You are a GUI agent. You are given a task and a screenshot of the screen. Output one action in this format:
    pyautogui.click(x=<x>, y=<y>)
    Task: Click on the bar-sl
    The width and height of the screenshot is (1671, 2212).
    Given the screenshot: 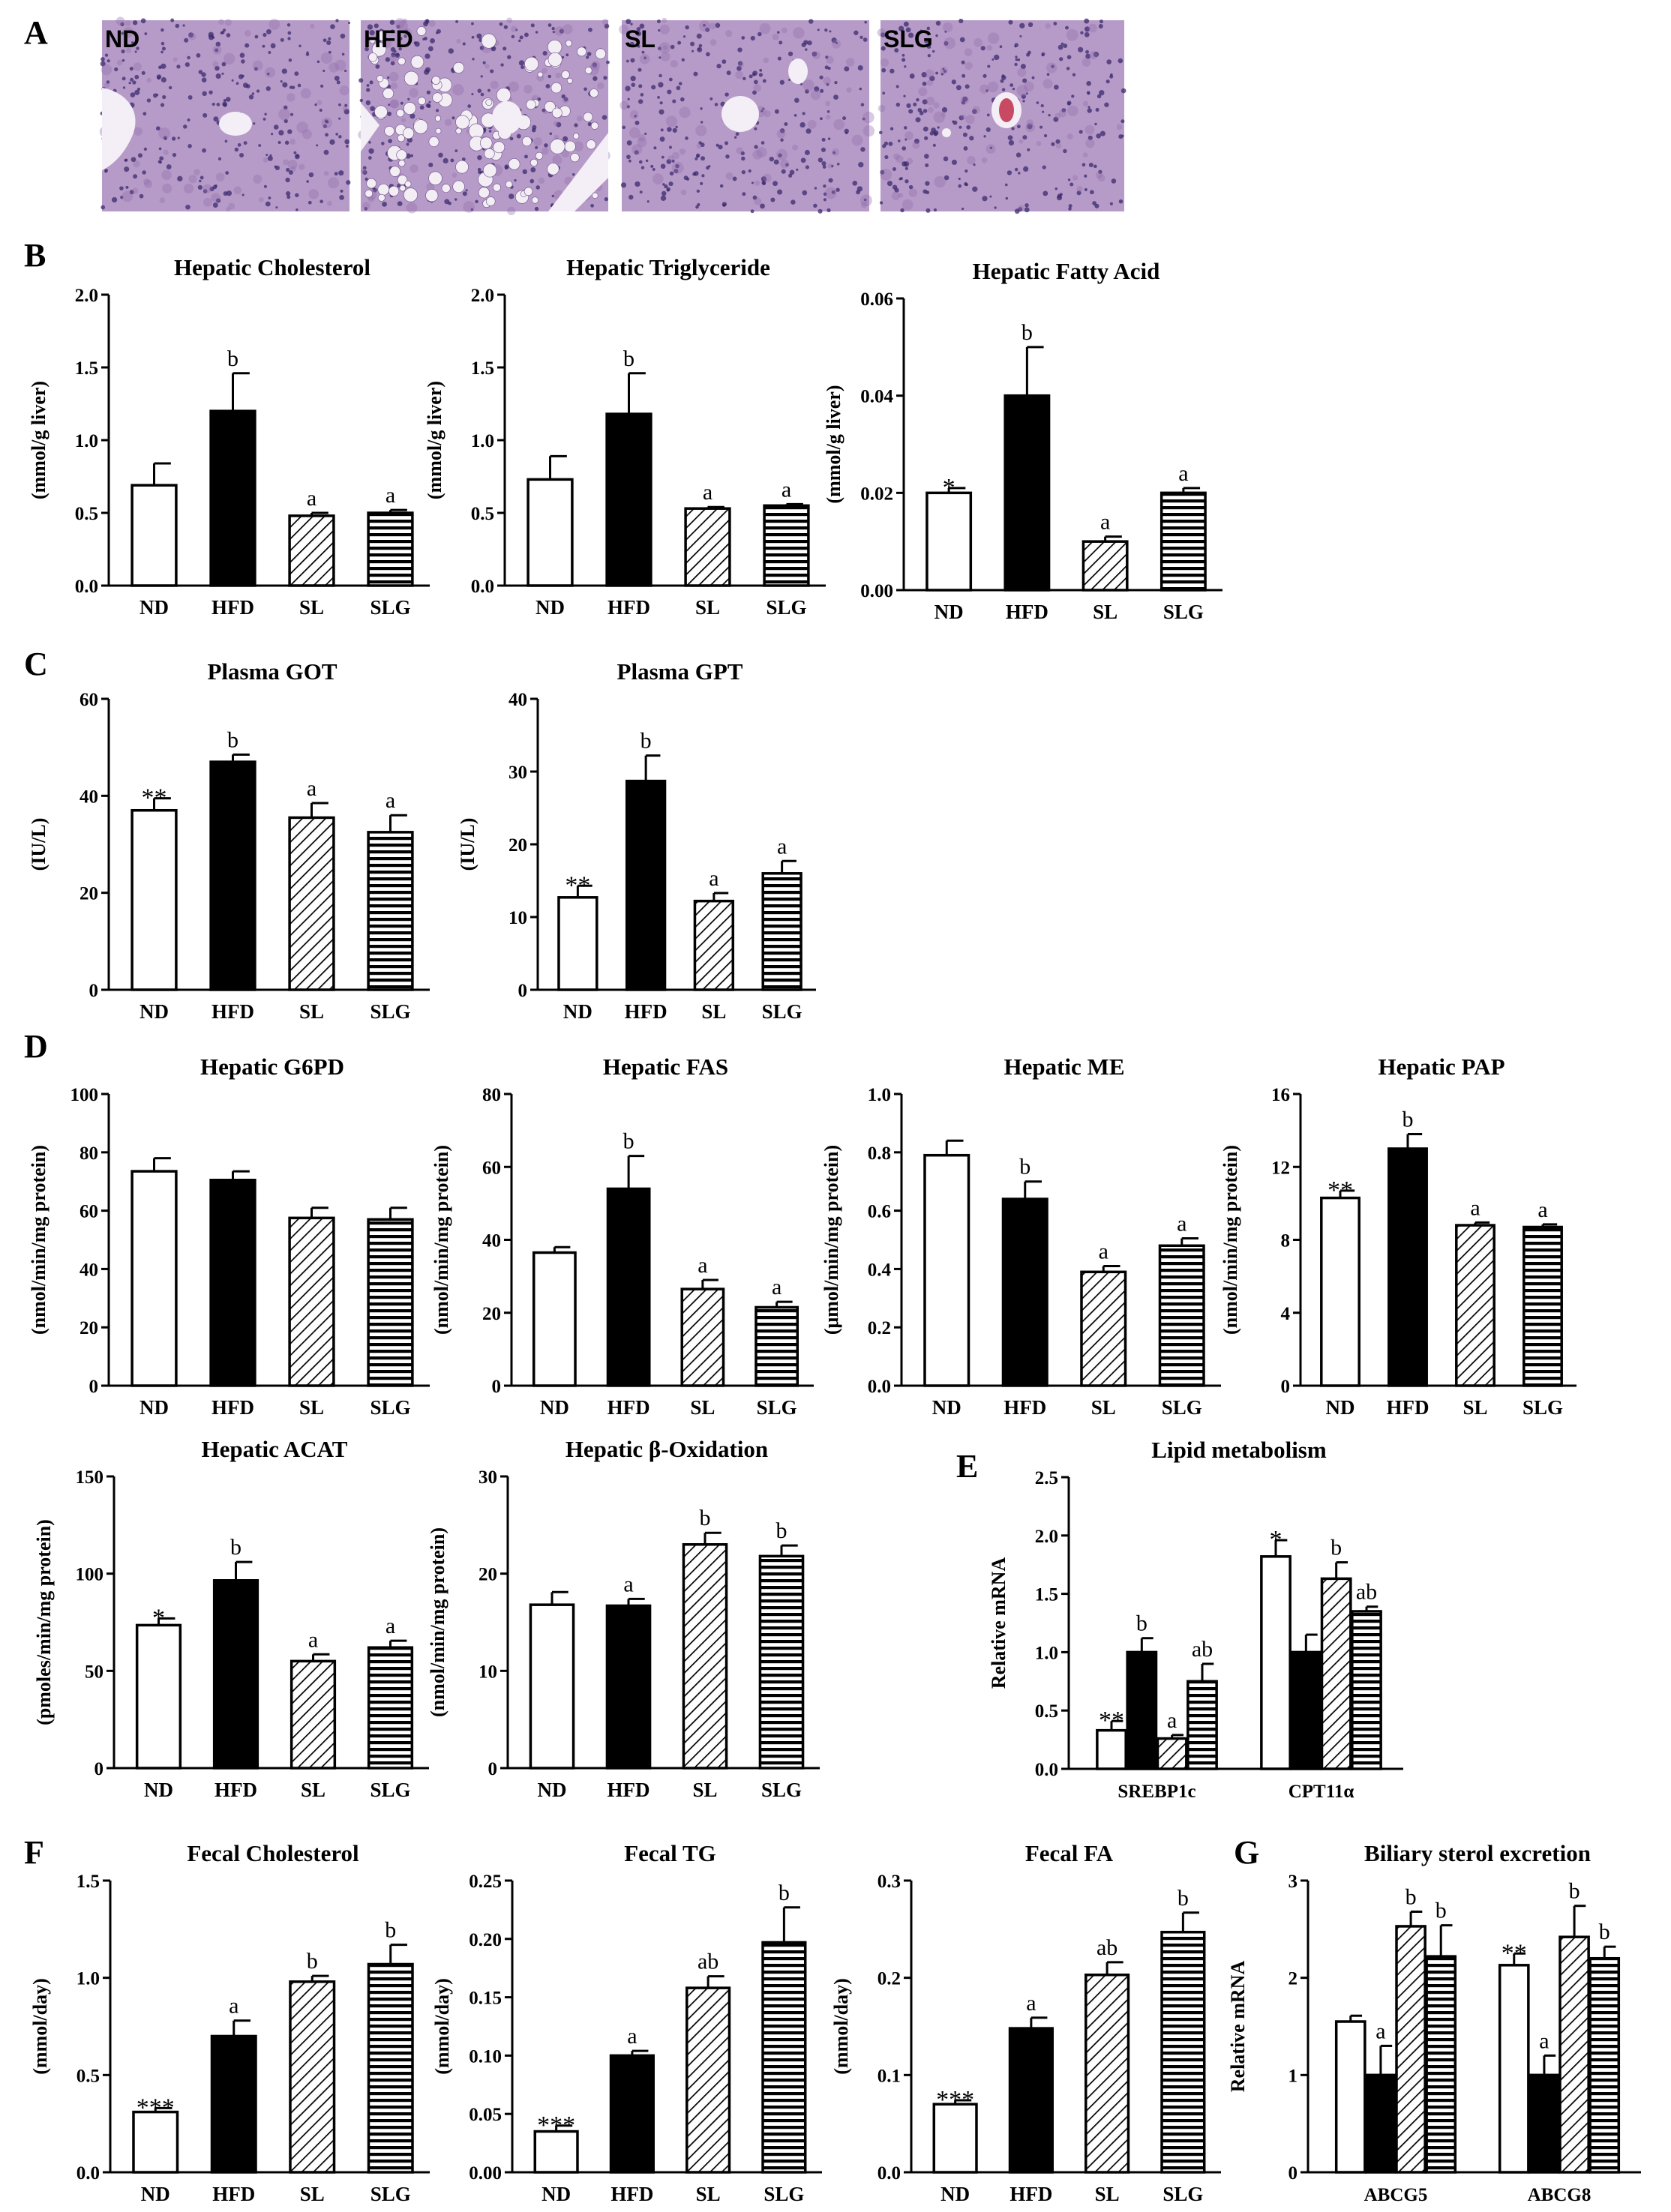 What is the action you would take?
    pyautogui.click(x=313, y=1714)
    